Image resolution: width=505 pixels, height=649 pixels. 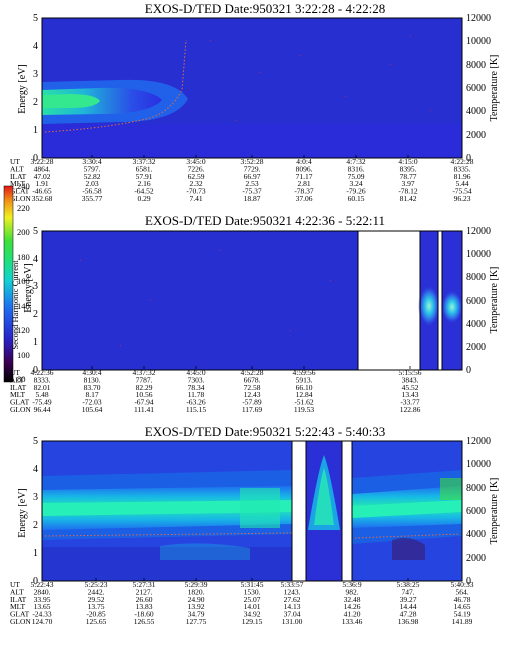 I want to click on orbit-value: 26.60, so click(x=144, y=599).